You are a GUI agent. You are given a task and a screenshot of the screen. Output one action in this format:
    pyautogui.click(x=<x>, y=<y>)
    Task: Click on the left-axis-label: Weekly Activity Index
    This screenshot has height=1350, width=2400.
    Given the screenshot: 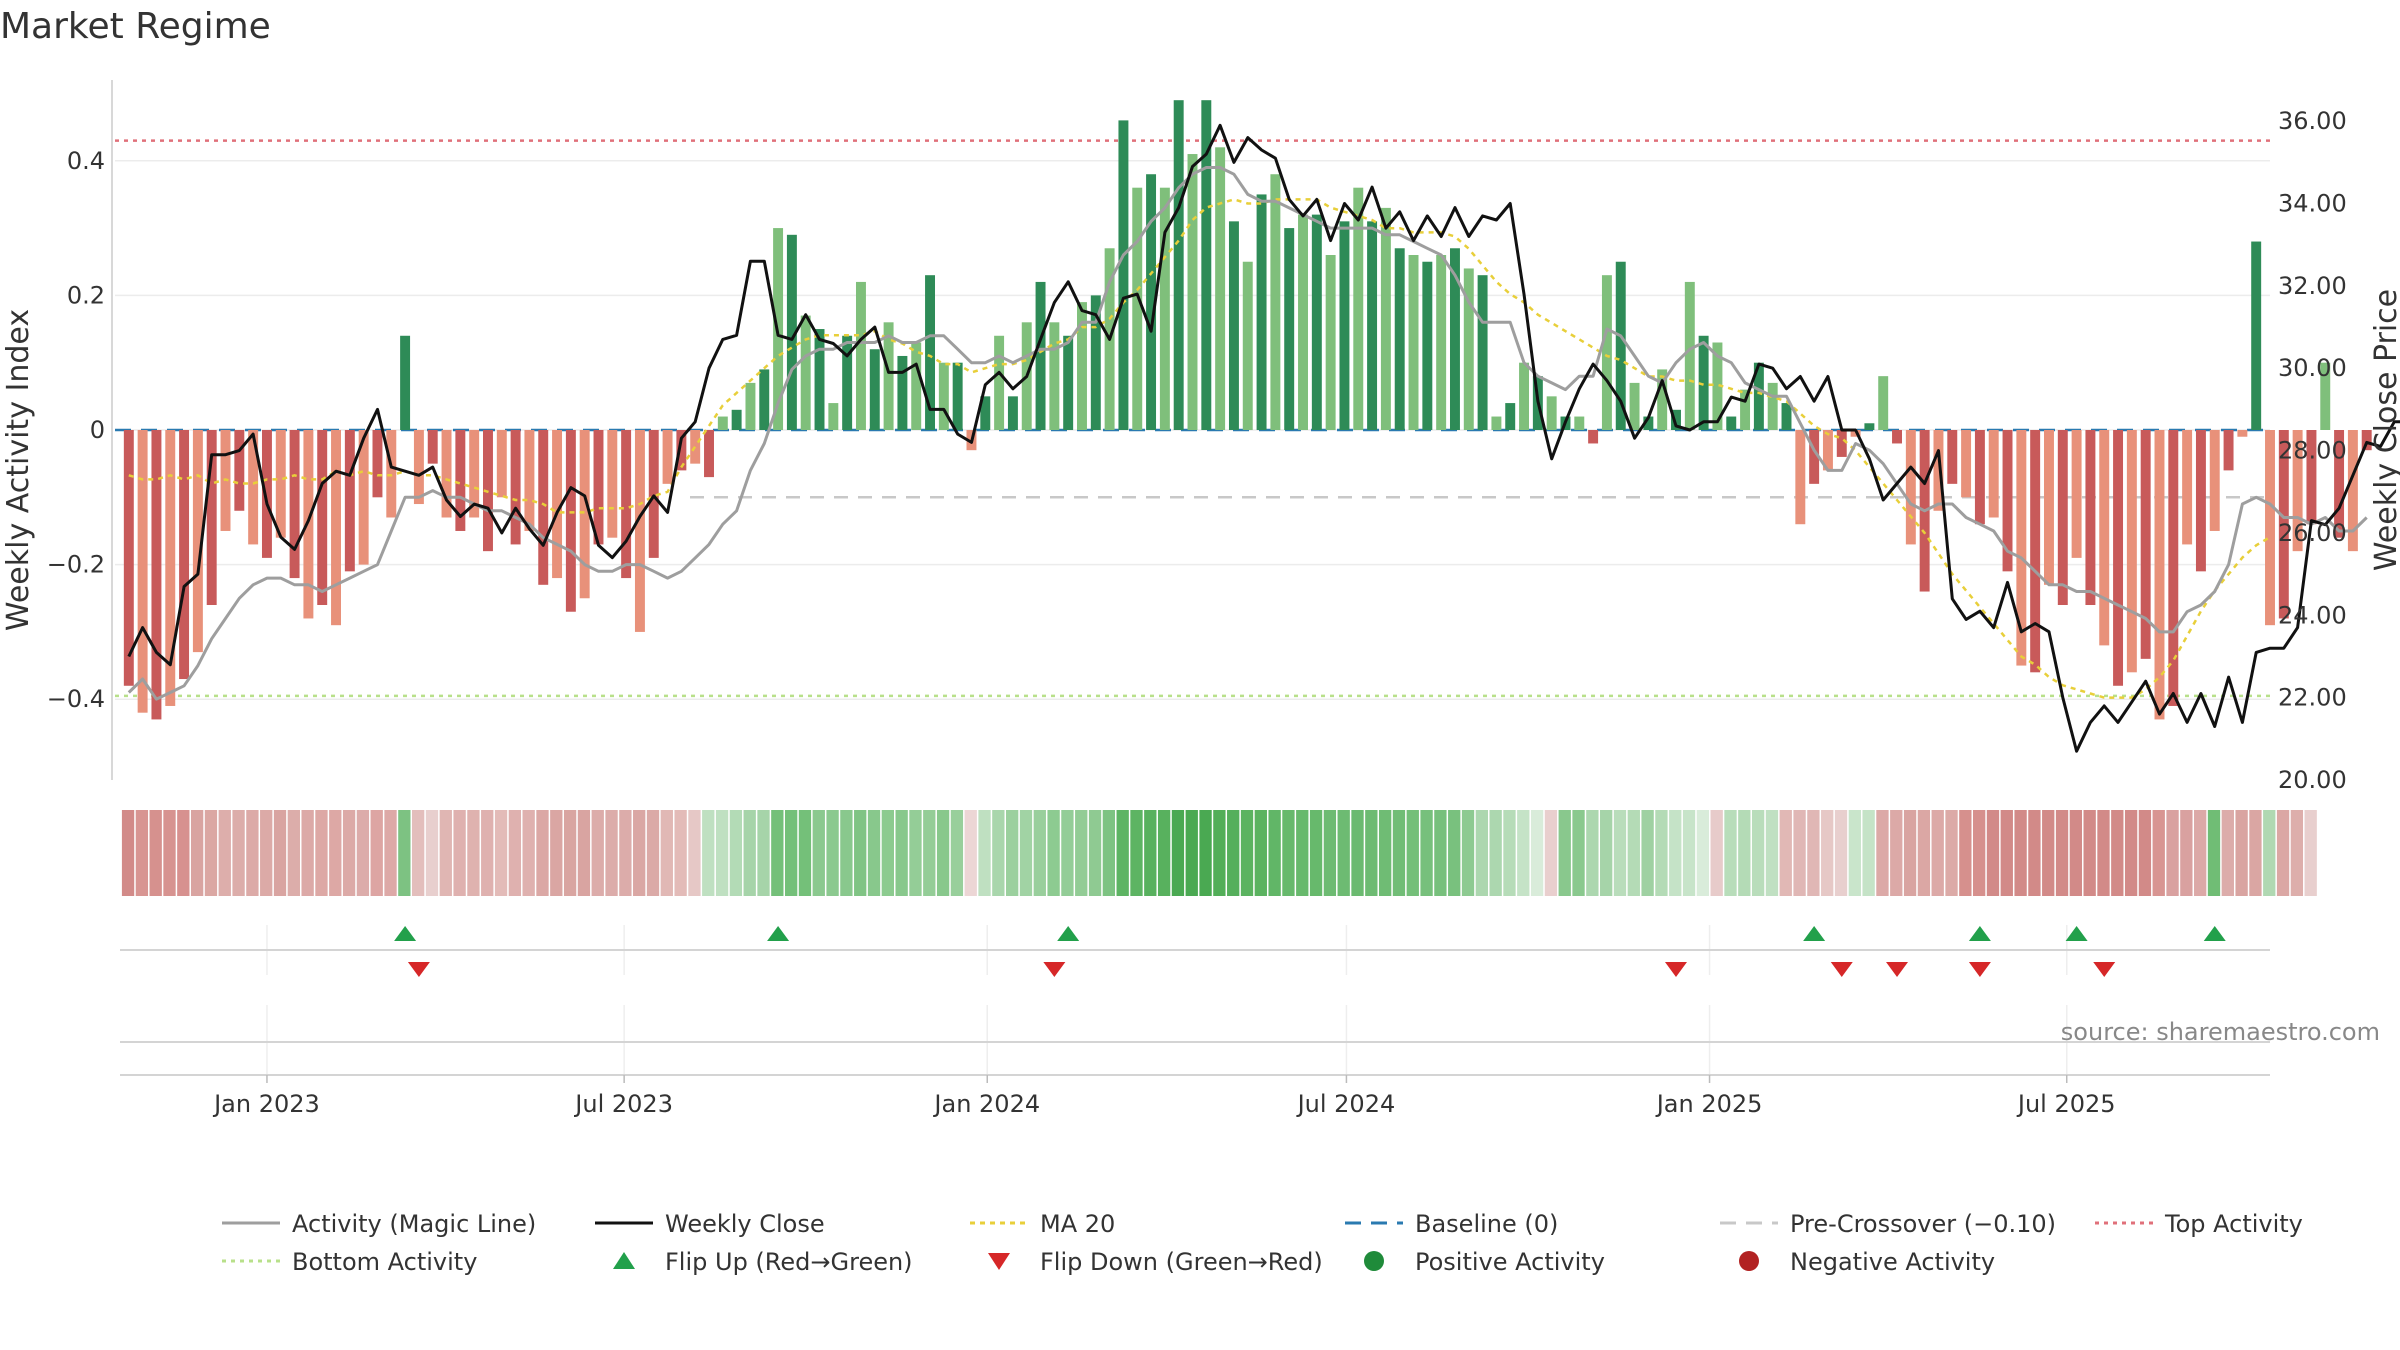 What is the action you would take?
    pyautogui.click(x=18, y=470)
    